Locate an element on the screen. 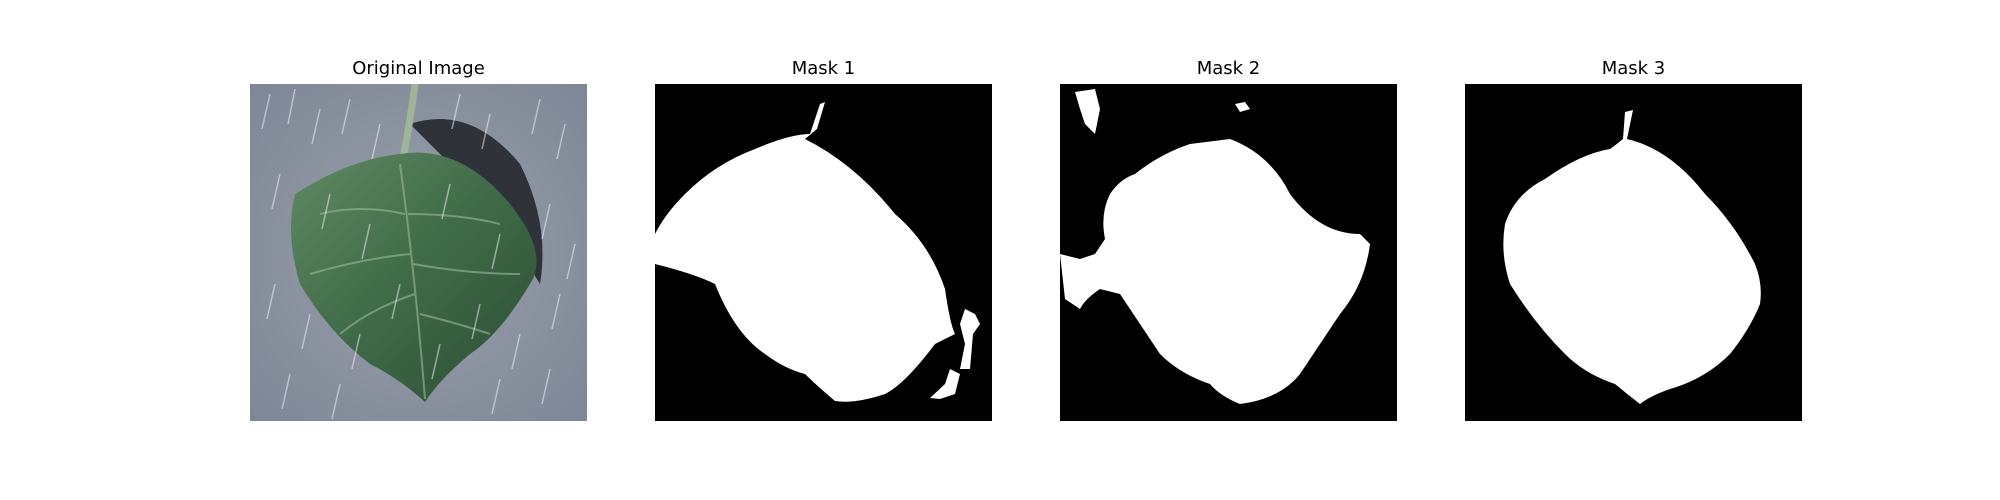  panel-mask-3: Mask 3 is located at coordinates (1633, 239).